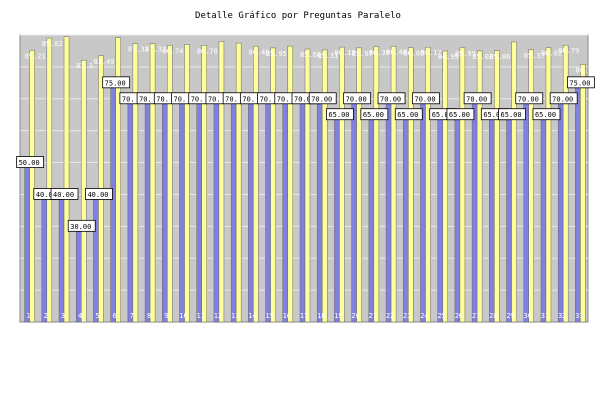  Describe the element at coordinates (97, 195) in the screenshot. I see `data-label-text: 40.00` at that location.